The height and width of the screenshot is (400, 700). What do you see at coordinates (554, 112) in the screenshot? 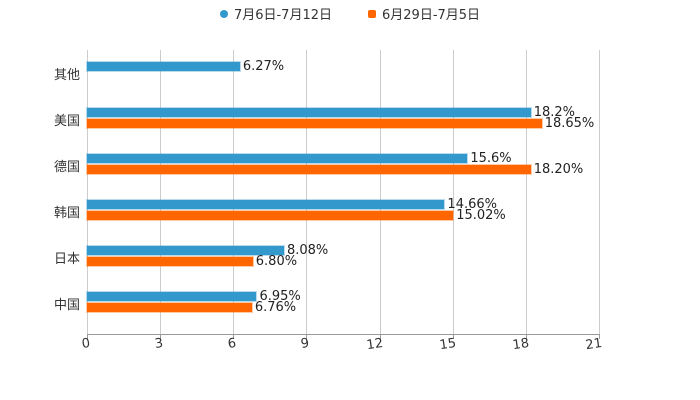
I see `value-label: 18.2%` at bounding box center [554, 112].